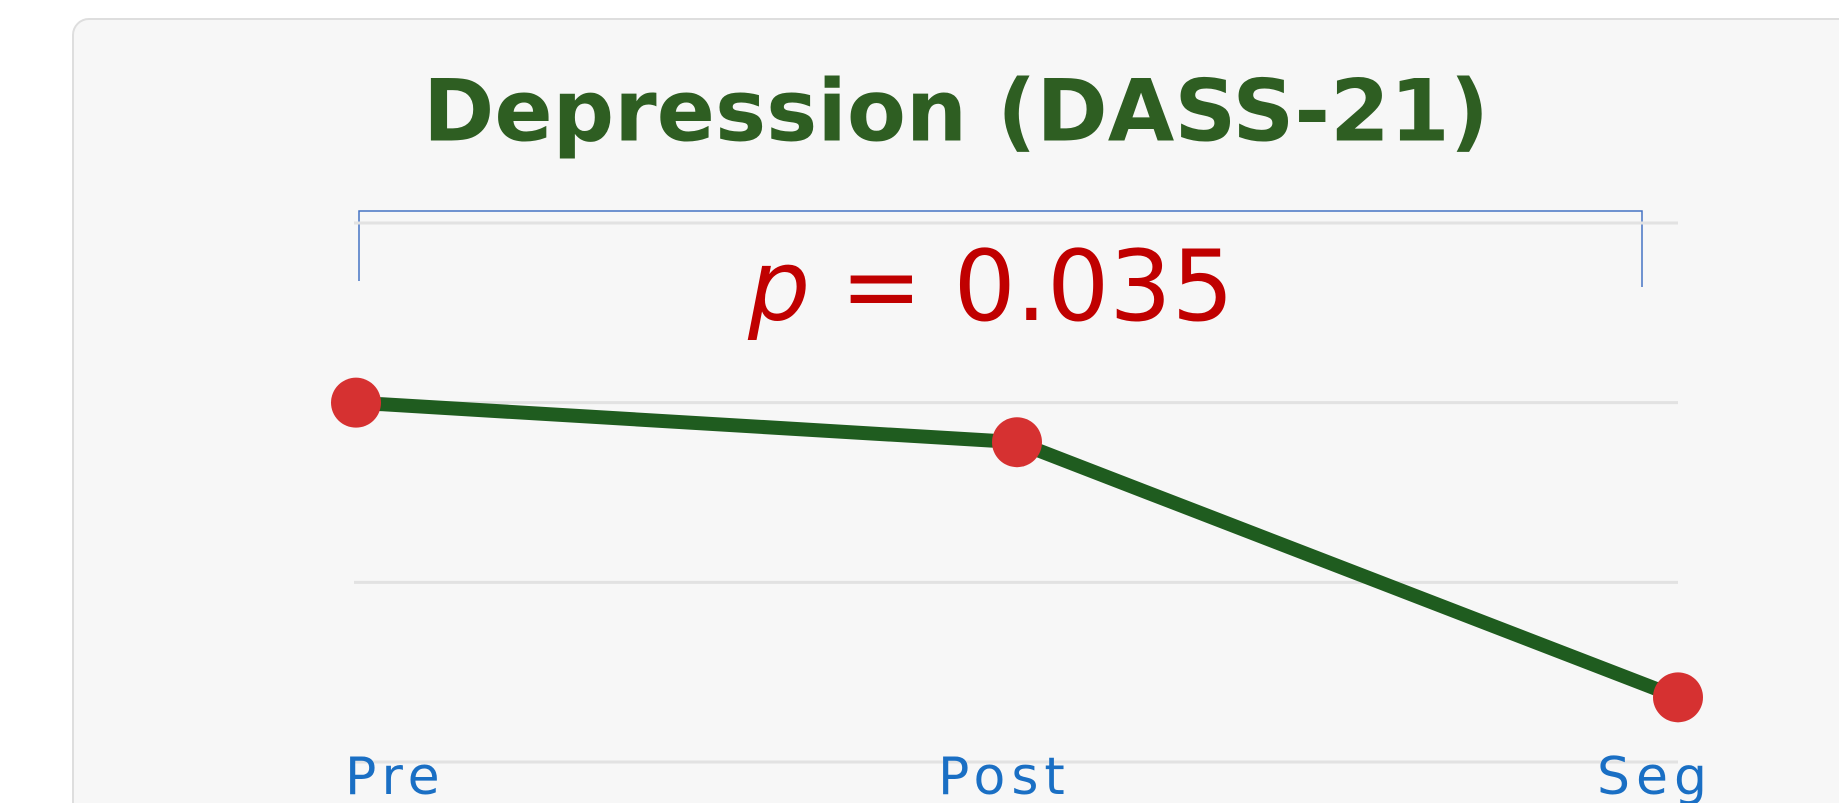 The width and height of the screenshot is (1839, 803). I want to click on significance-bracket, so click(1000, 248).